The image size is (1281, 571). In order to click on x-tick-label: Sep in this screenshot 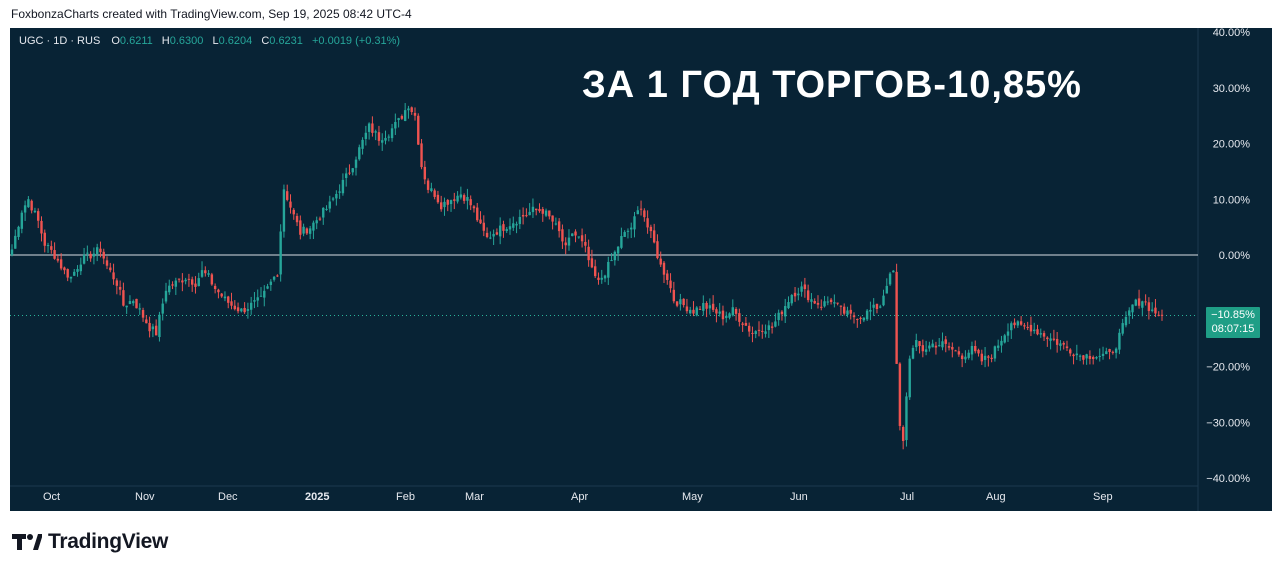, I will do `click(1103, 497)`.